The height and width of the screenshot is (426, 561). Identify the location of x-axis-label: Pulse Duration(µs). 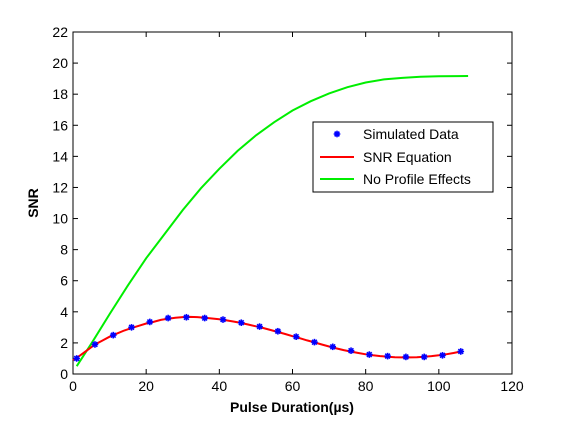
(292, 407).